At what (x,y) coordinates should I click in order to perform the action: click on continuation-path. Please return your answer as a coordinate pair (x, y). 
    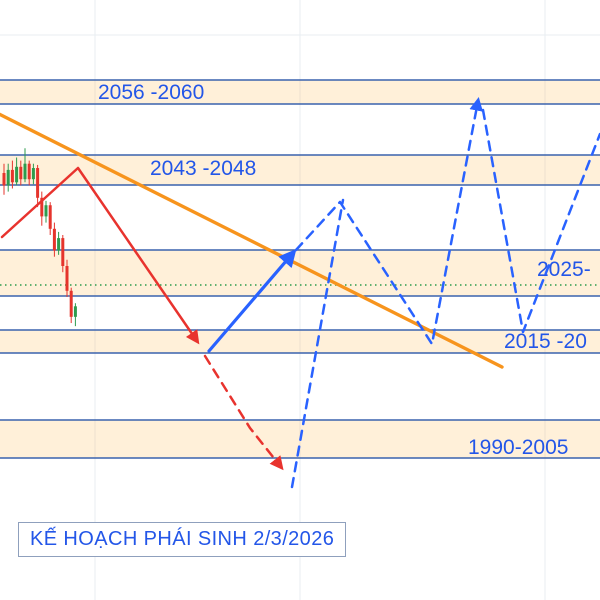
    Looking at the image, I should click on (540, 221).